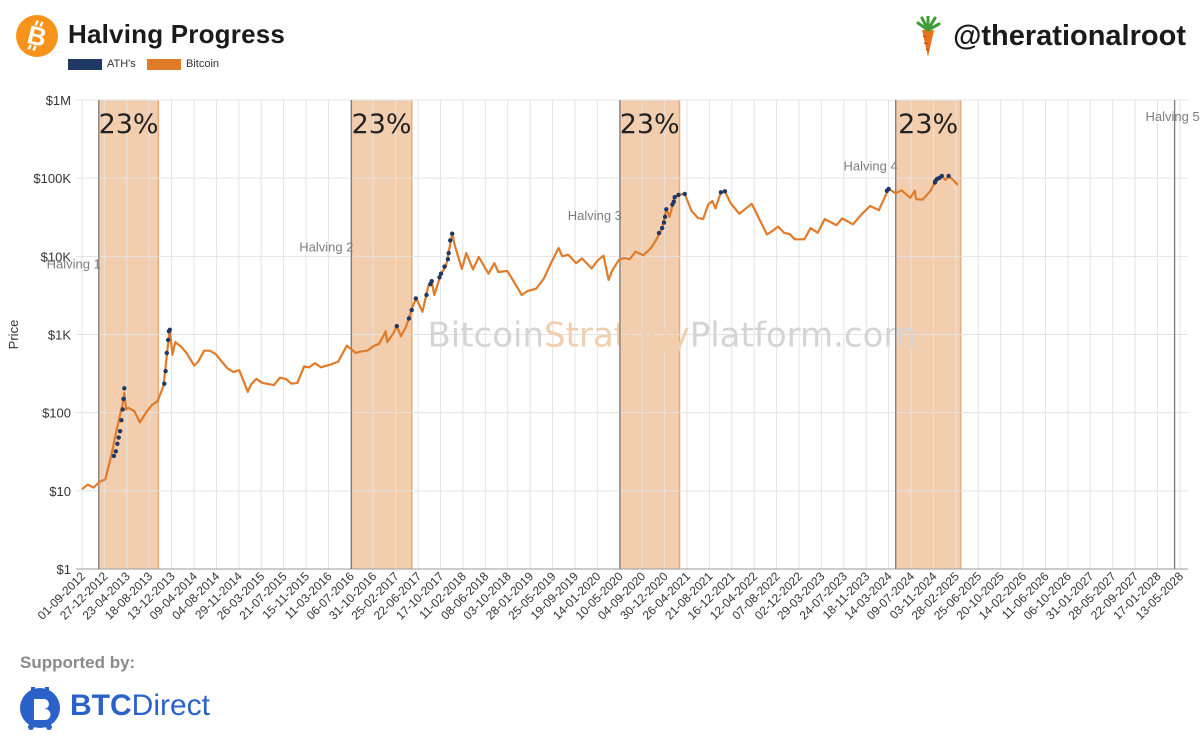  I want to click on y-tick-label: $1K, so click(59, 335).